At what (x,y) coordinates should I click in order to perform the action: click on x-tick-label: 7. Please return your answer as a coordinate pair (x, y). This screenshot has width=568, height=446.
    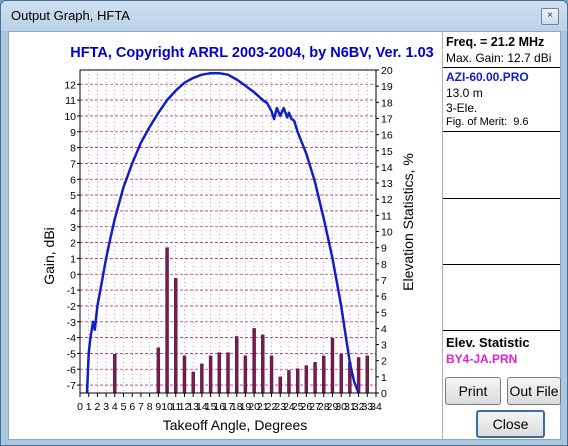
    Looking at the image, I should click on (141, 407).